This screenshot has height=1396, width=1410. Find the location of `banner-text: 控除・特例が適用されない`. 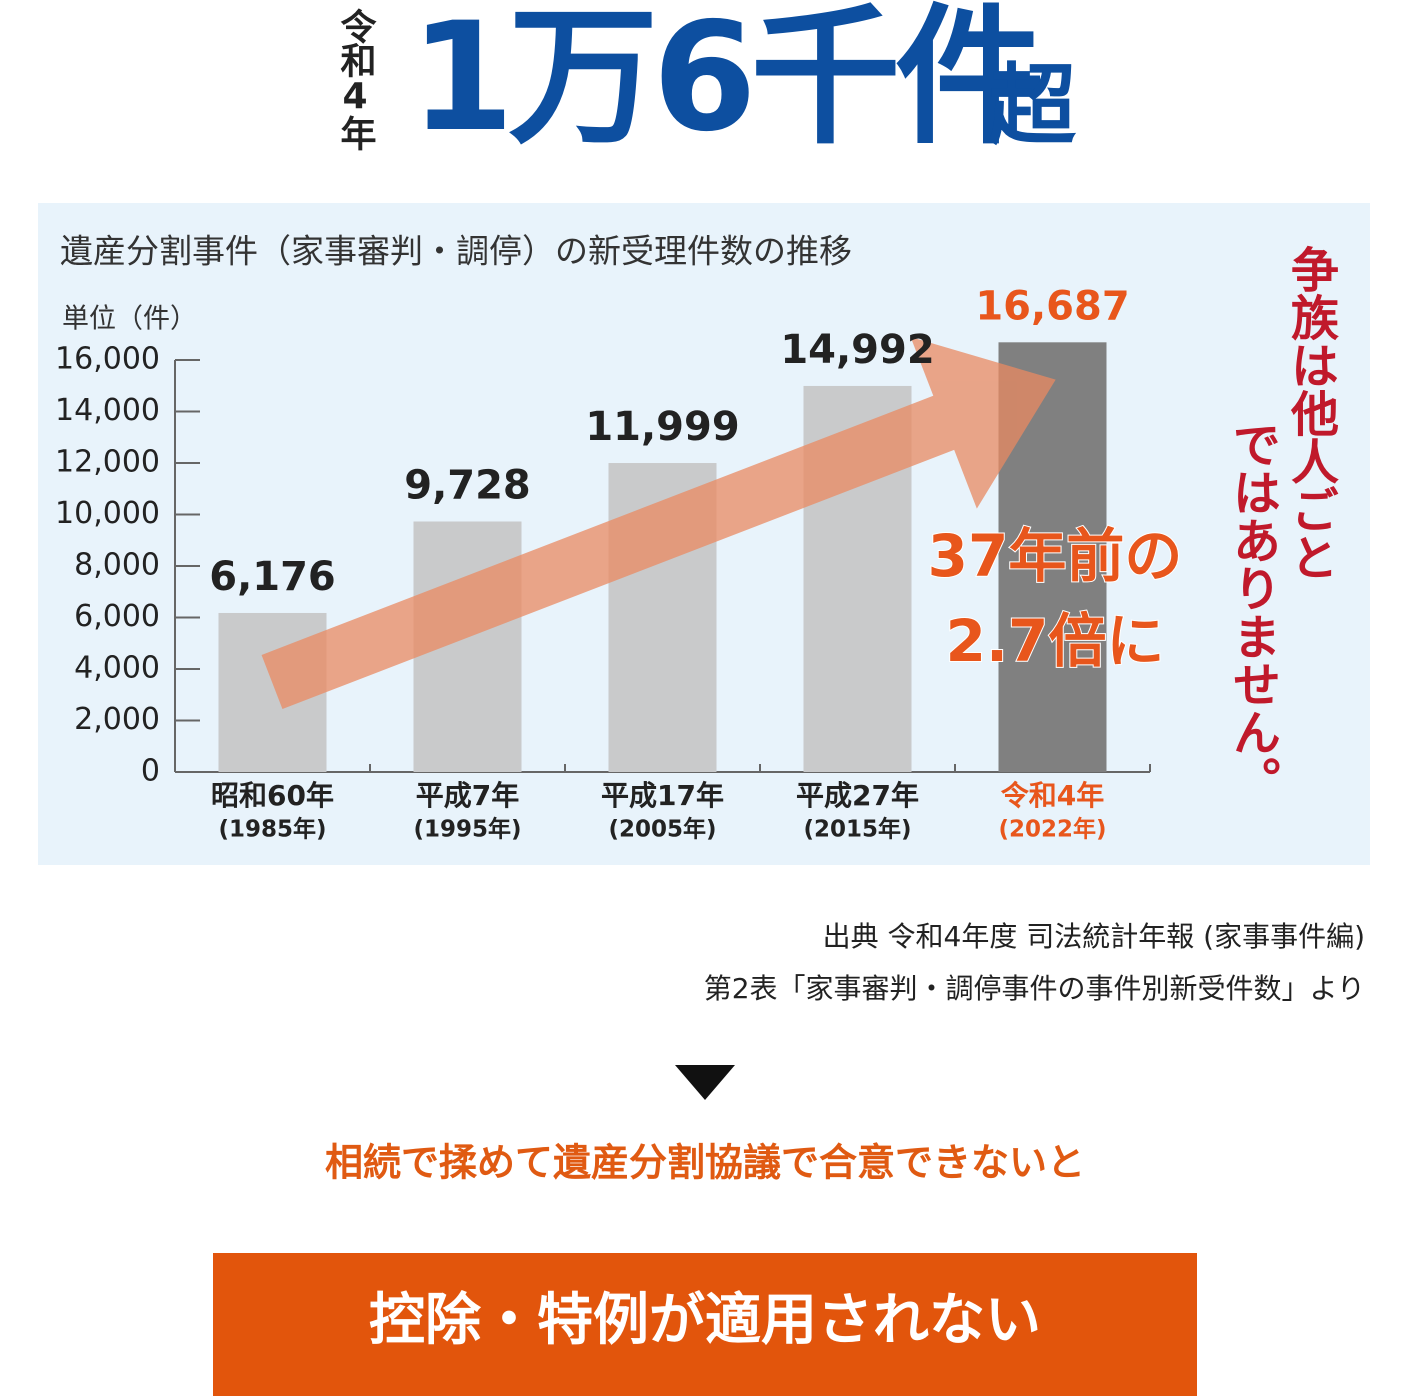

banner-text: 控除・特例が適用されない is located at coordinates (705, 1320).